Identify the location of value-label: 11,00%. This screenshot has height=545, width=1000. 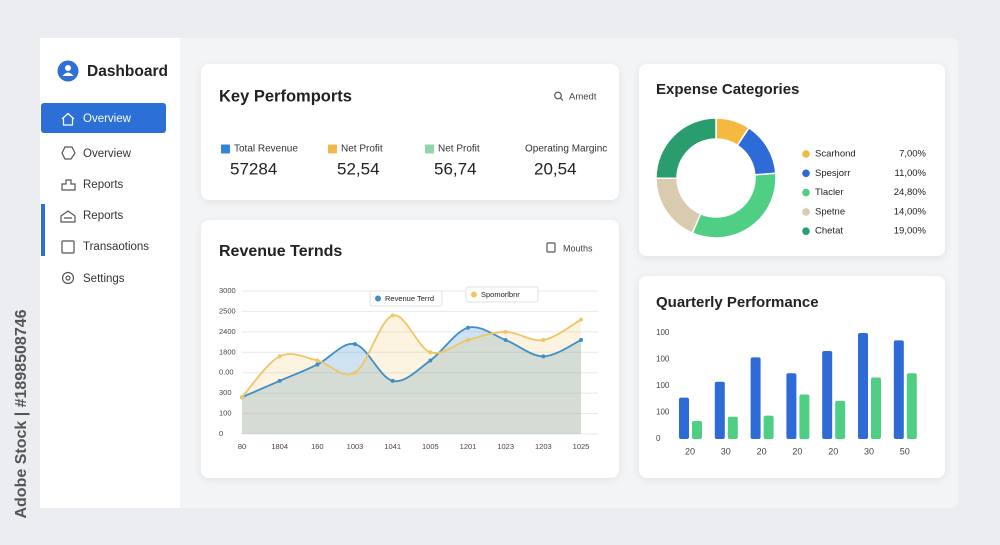
(910, 173).